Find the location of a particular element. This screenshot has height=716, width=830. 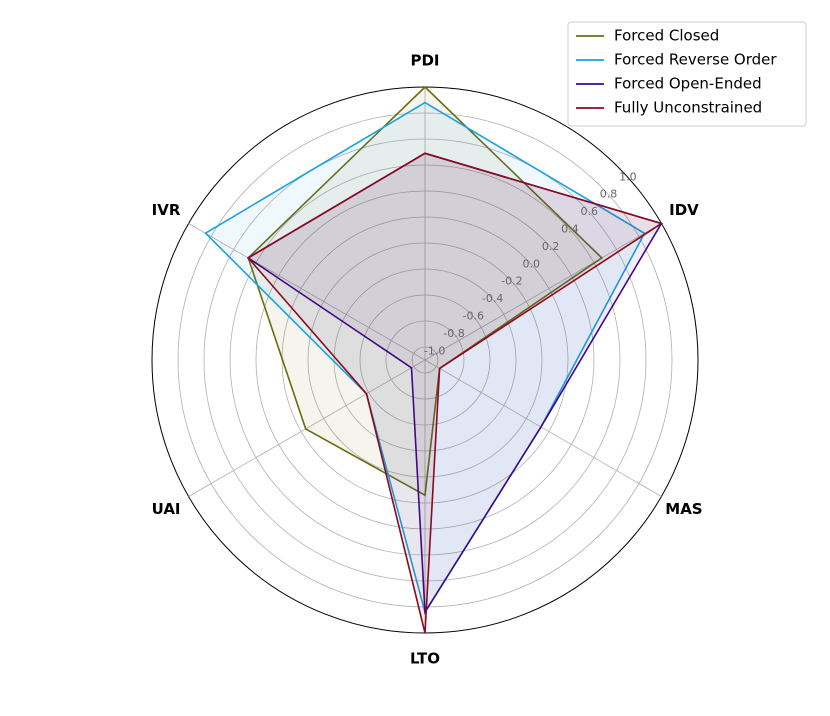

category-label: IVR is located at coordinates (166, 210).